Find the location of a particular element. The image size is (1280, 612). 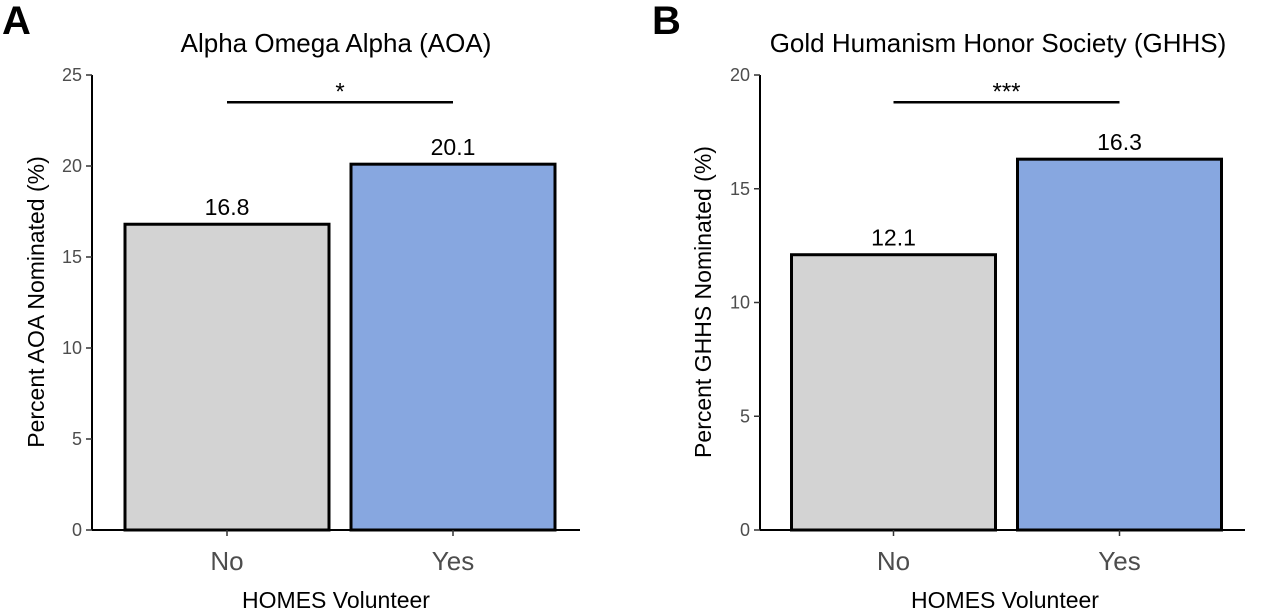

significance-label: * is located at coordinates (339, 91).